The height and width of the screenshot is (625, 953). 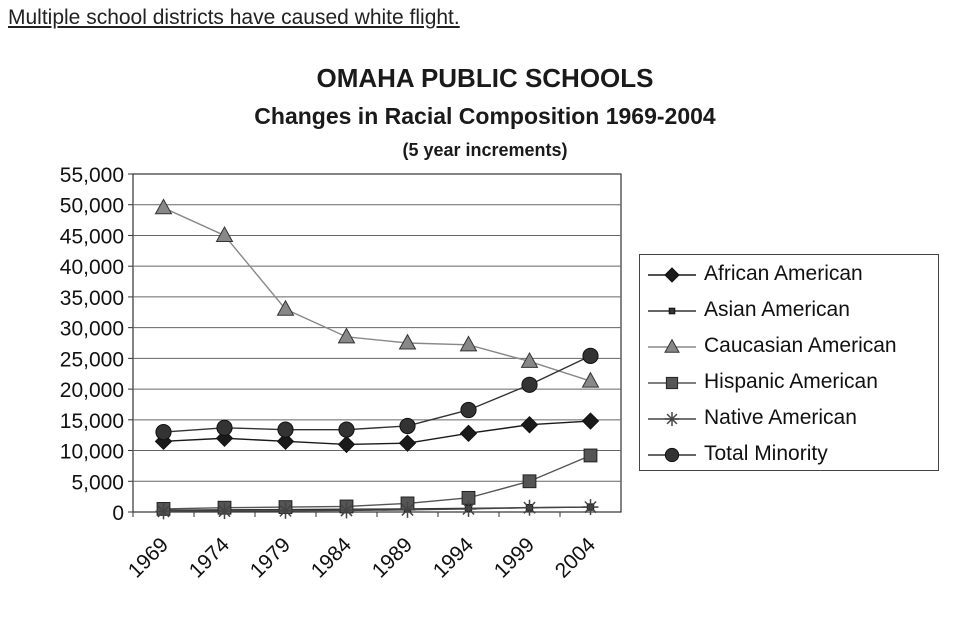 What do you see at coordinates (92, 452) in the screenshot?
I see `y-tick-label: 10,000` at bounding box center [92, 452].